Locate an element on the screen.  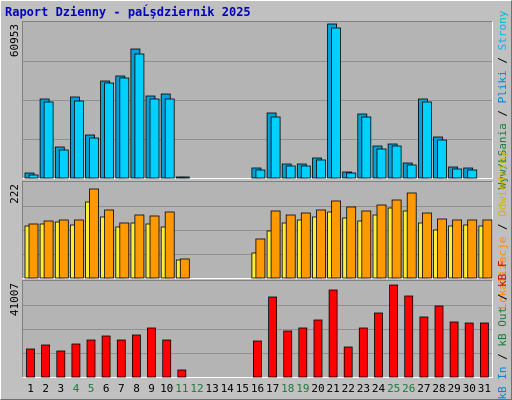
x-day-label: 10 is located at coordinates (166, 388).